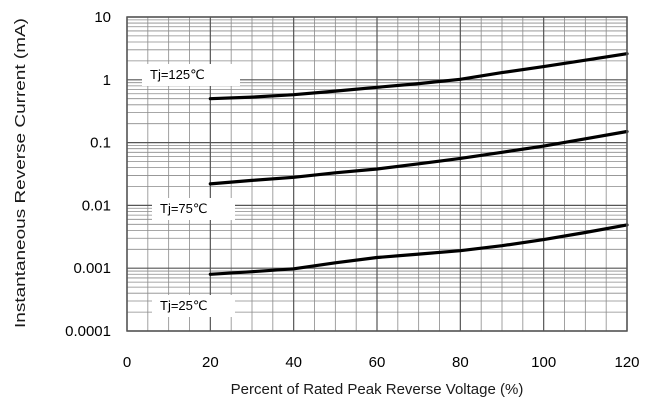 This screenshot has height=399, width=659. I want to click on y-tick-label: 0.1, so click(100, 143).